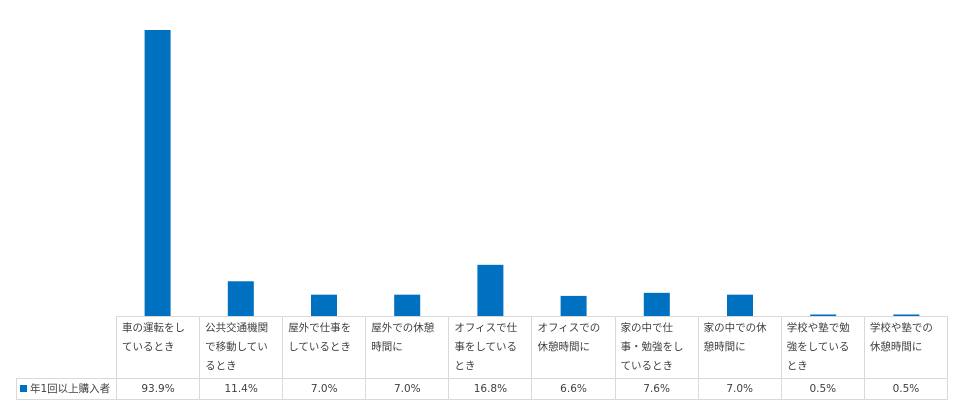 The image size is (960, 403). I want to click on category-label: 家の中で仕事・勉強をしているとき, so click(656, 347).